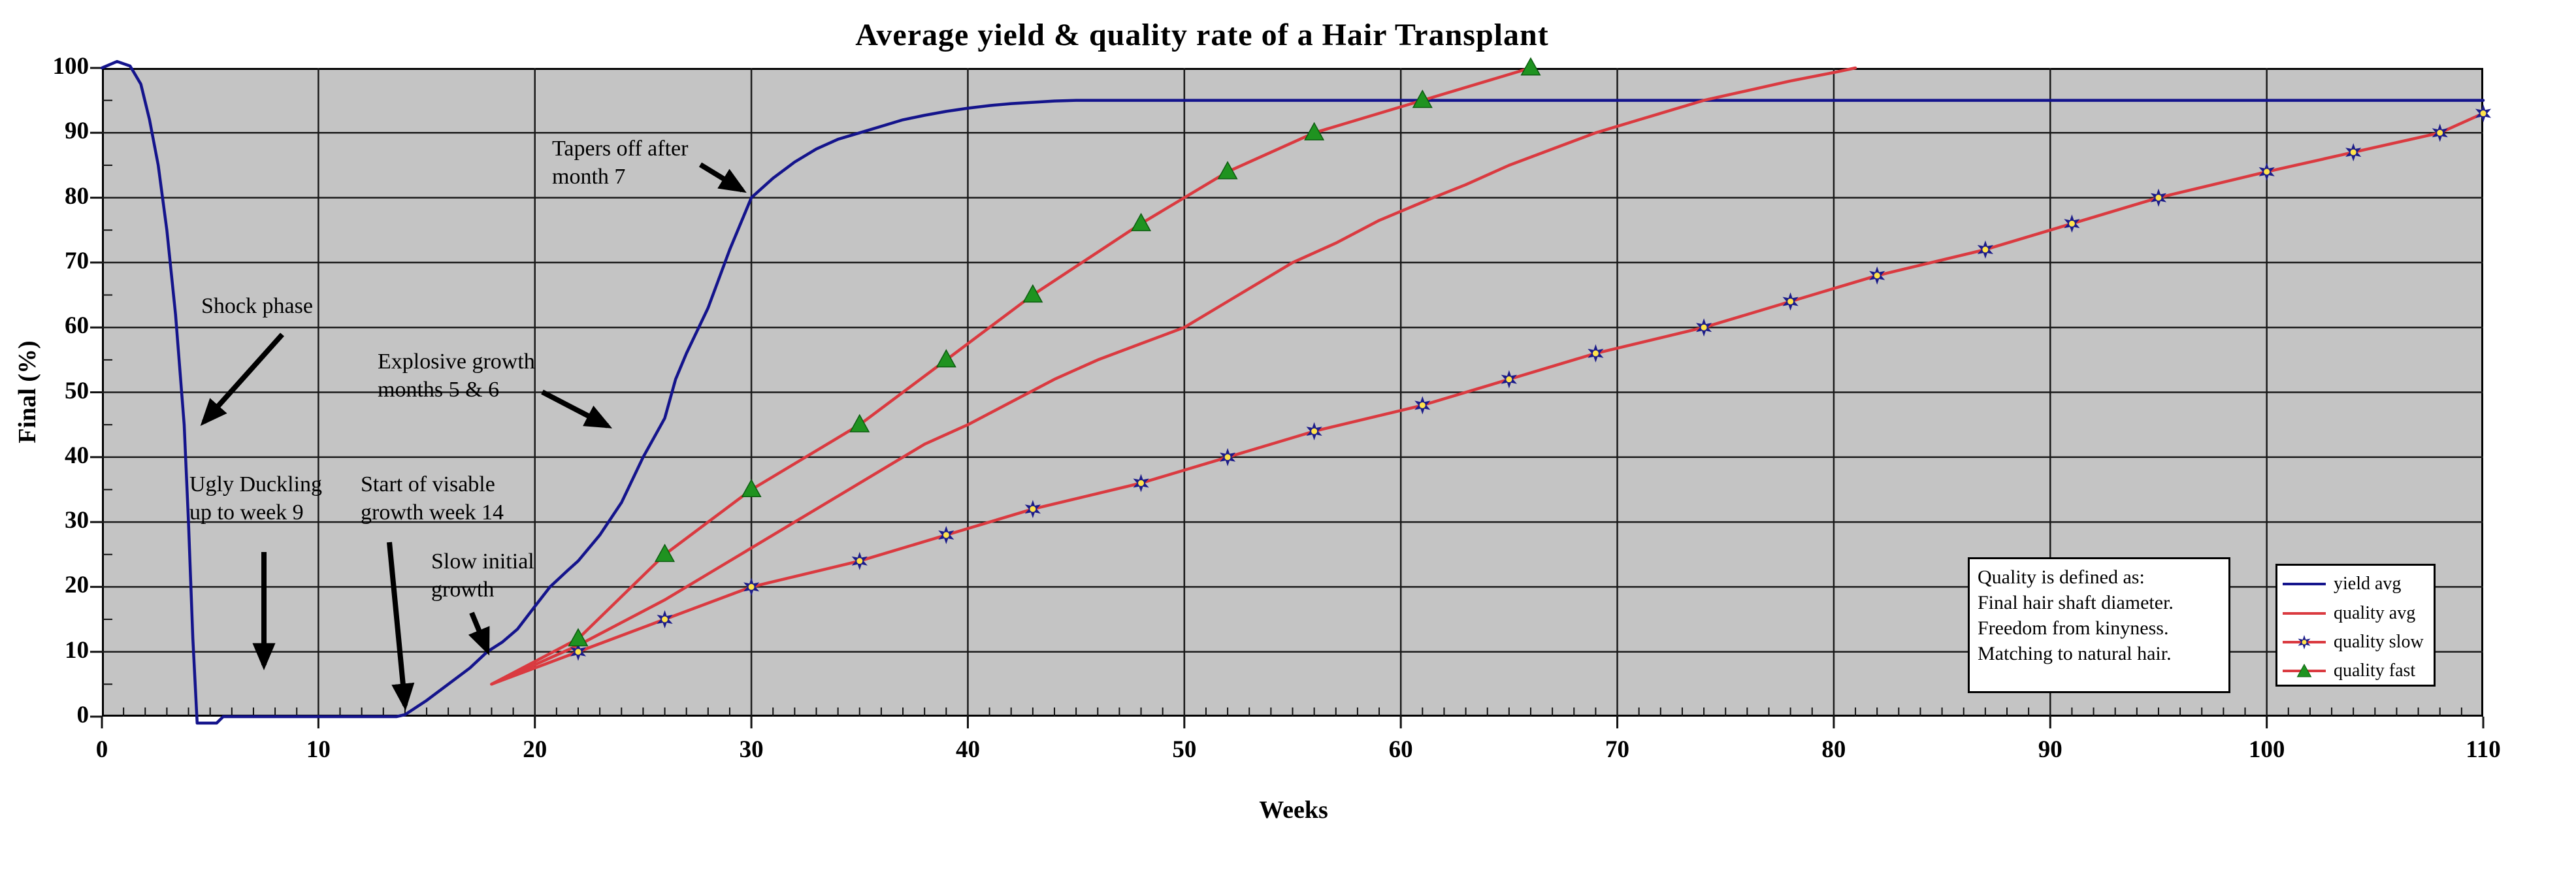  Describe the element at coordinates (2304, 613) in the screenshot. I see `quality-avg-line-swatch-icon` at that location.